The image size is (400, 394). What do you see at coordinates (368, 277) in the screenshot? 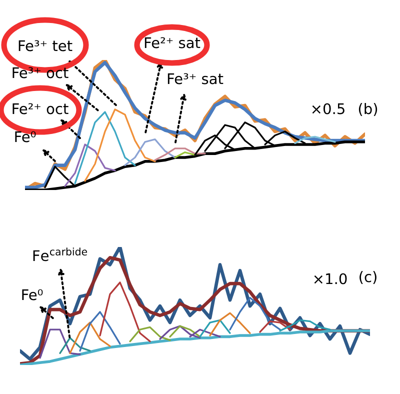
I see `annotation: (c)` at bounding box center [368, 277].